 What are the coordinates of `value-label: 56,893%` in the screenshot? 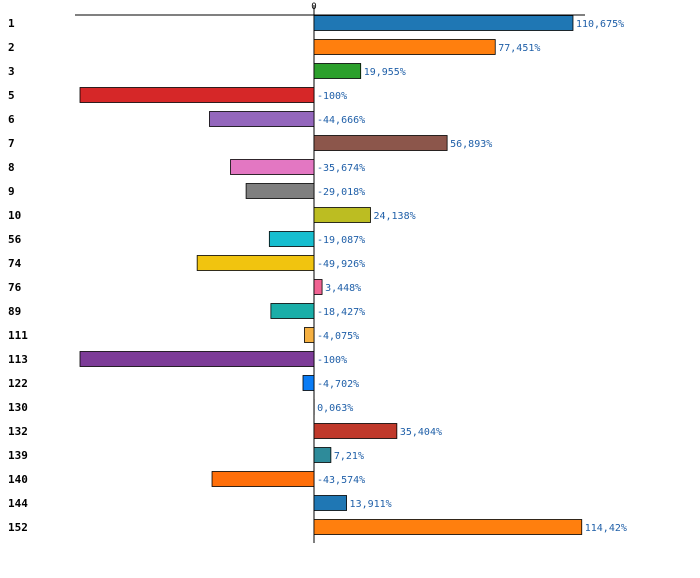 It's located at (471, 144).